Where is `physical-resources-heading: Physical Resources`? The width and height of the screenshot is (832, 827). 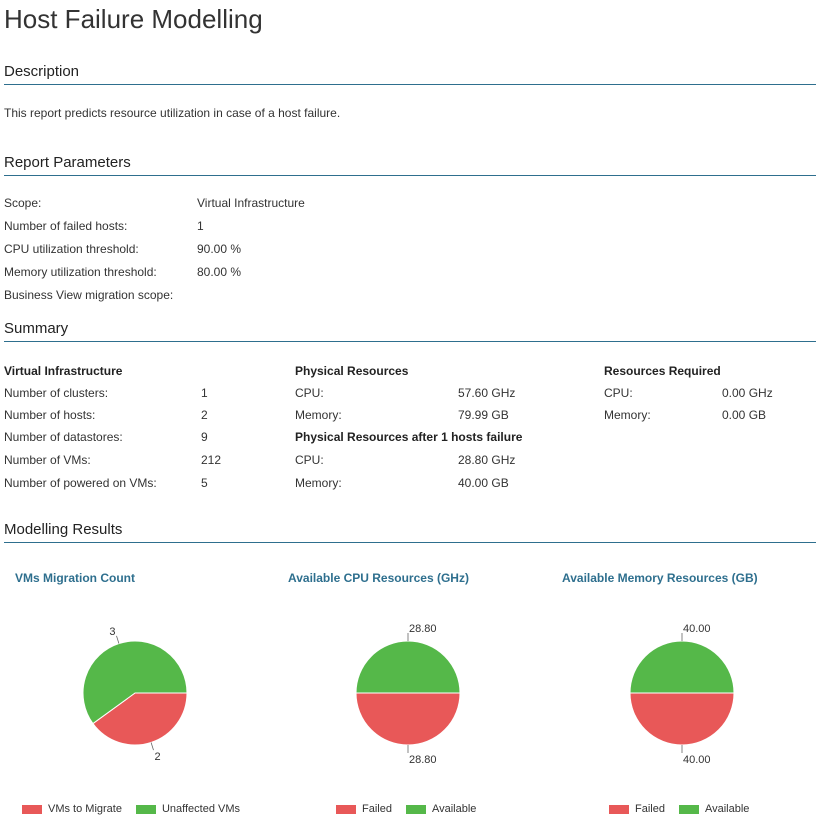 physical-resources-heading: Physical Resources is located at coordinates (352, 371).